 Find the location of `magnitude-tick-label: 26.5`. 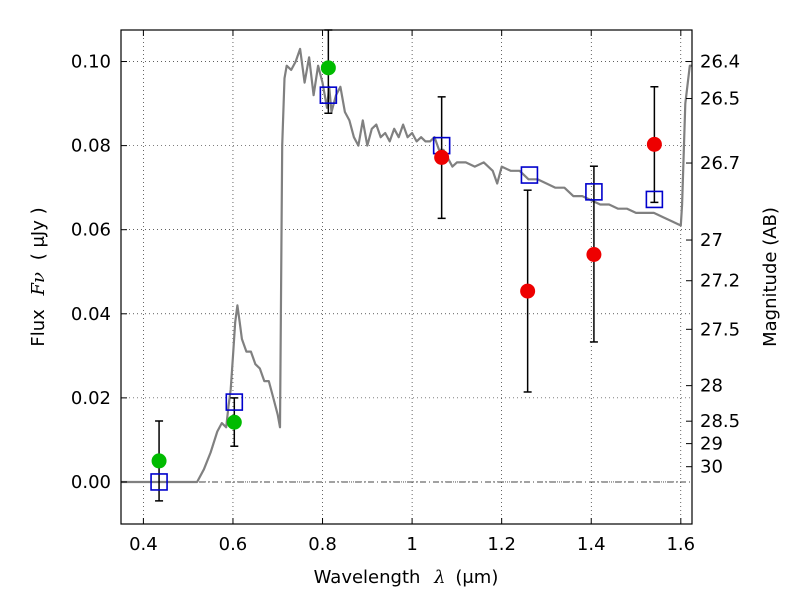

magnitude-tick-label: 26.5 is located at coordinates (720, 99).